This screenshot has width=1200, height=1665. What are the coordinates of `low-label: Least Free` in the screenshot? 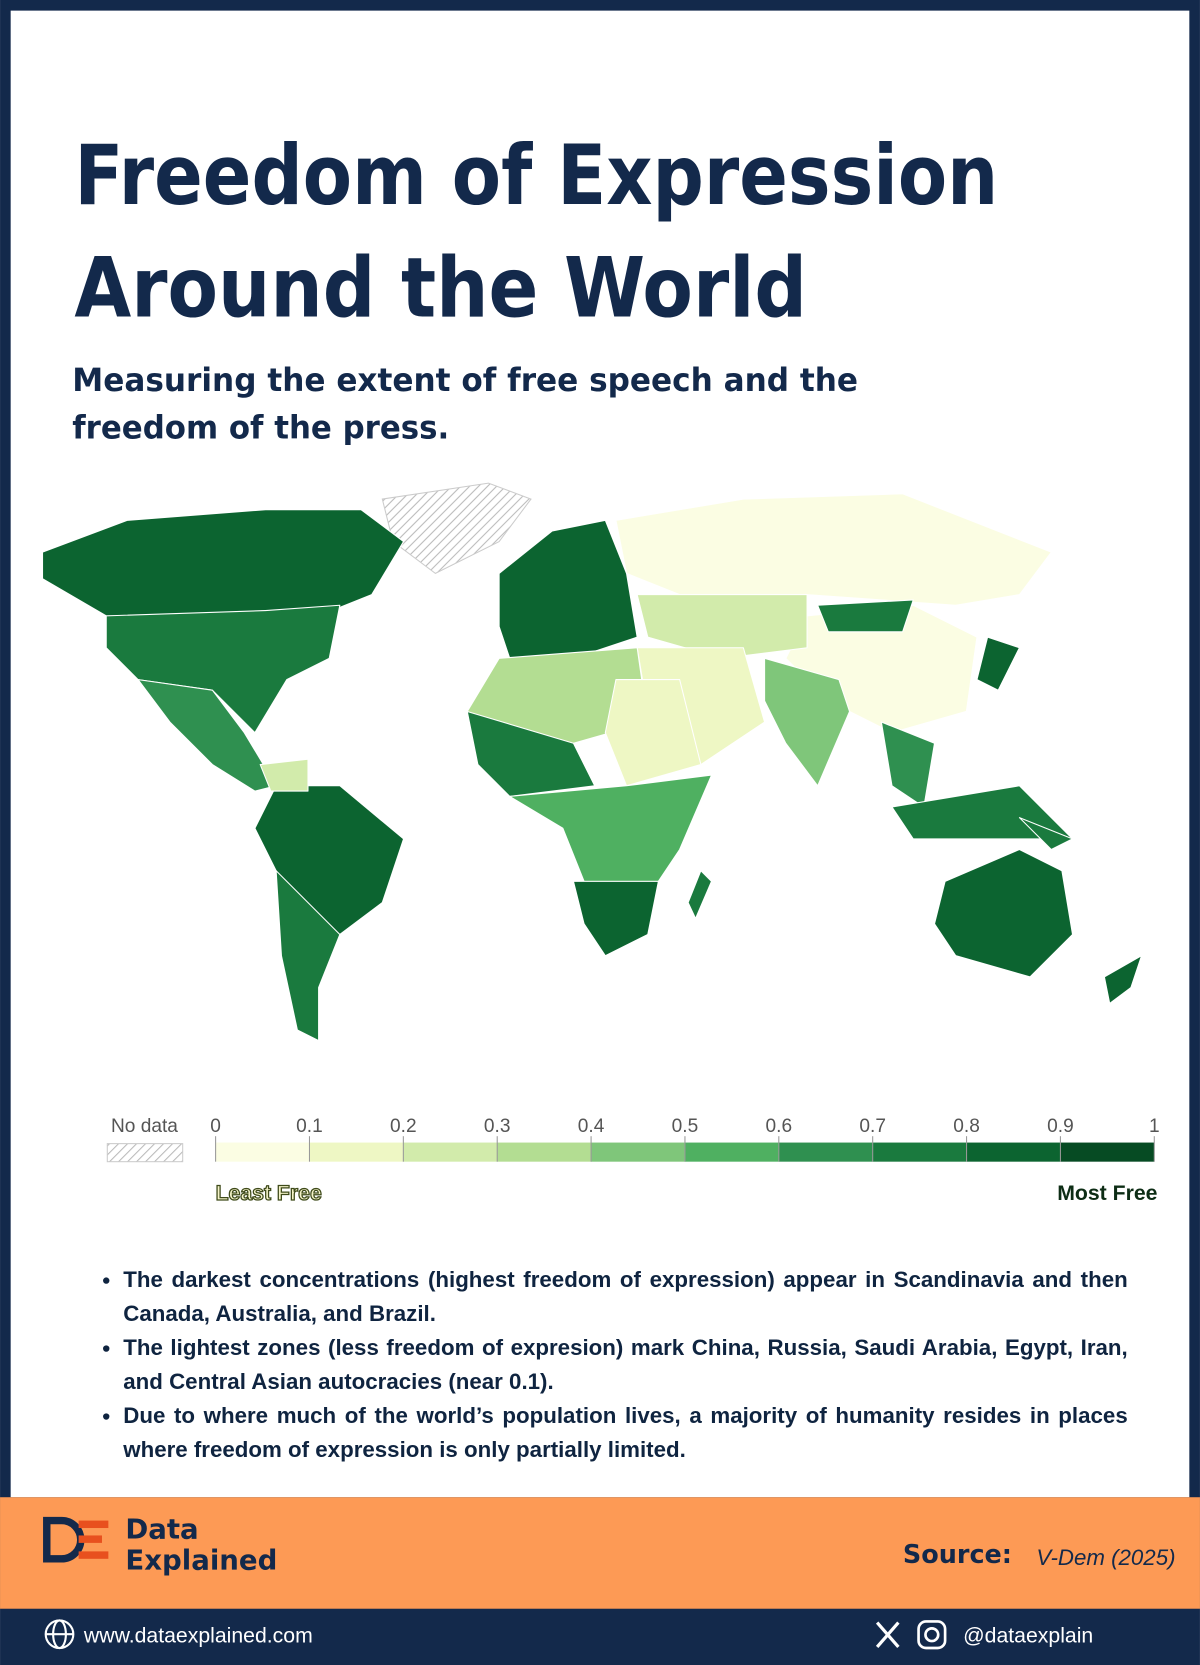 It's located at (269, 1193).